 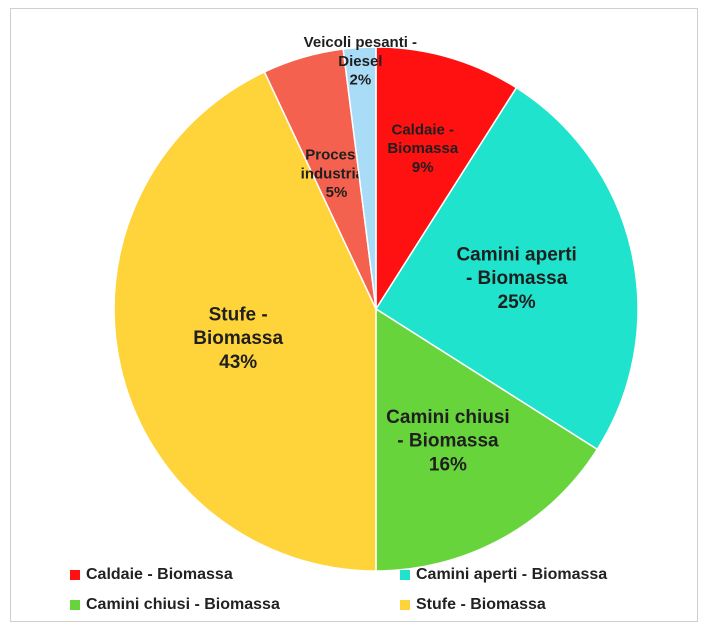 What do you see at coordinates (512, 574) in the screenshot?
I see `legend-label-camini-aperti: Camini aperti - Biomassa` at bounding box center [512, 574].